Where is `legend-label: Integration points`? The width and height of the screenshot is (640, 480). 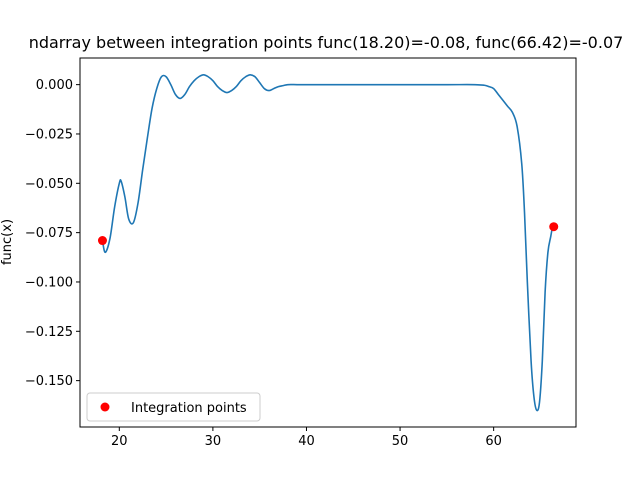
legend-label: Integration points is located at coordinates (189, 408).